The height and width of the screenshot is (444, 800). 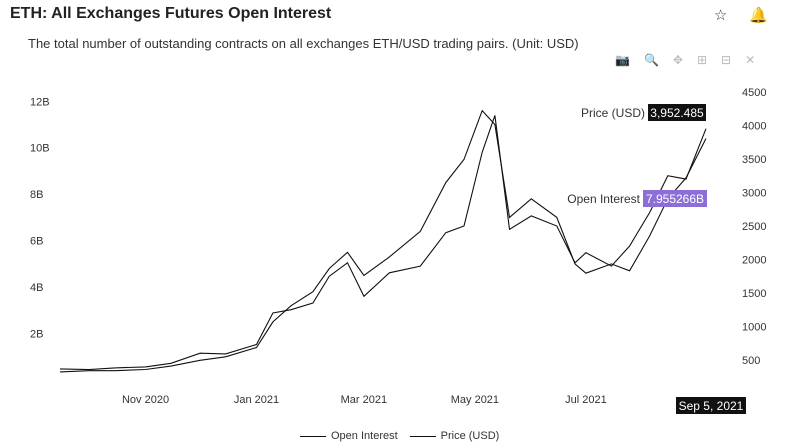 I want to click on camera-icon: 📷, so click(x=622, y=60).